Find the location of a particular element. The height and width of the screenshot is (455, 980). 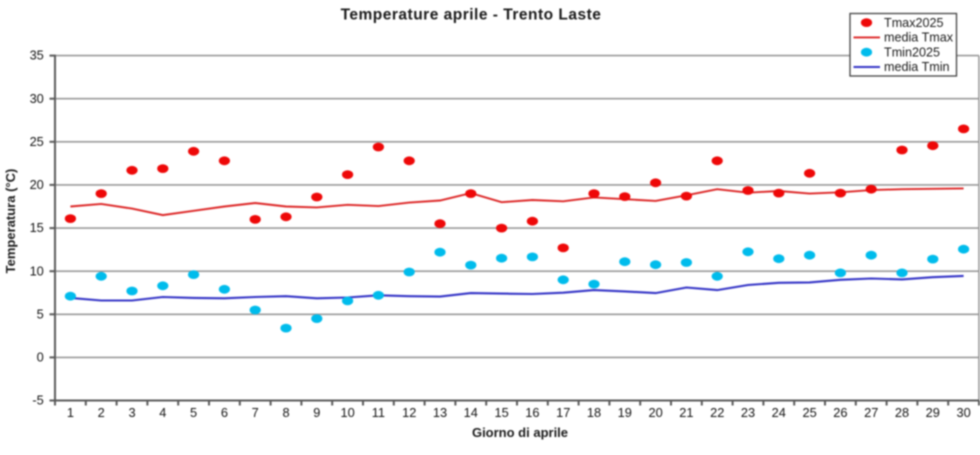

svg-text: 28 is located at coordinates (902, 412).